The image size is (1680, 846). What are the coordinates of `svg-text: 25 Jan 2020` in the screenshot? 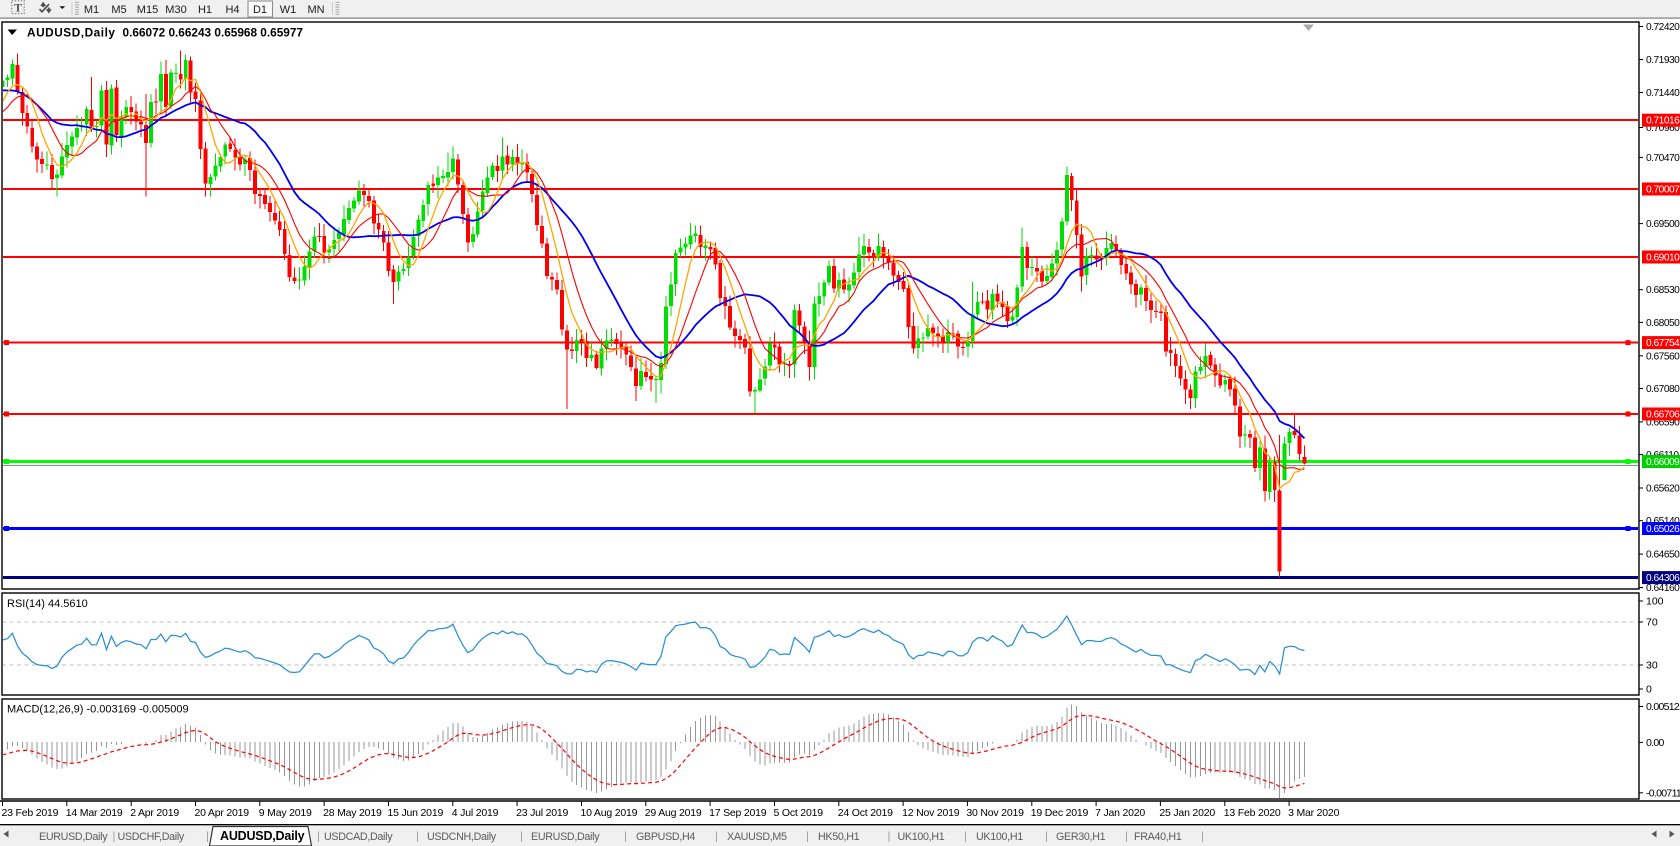 It's located at (1187, 813).